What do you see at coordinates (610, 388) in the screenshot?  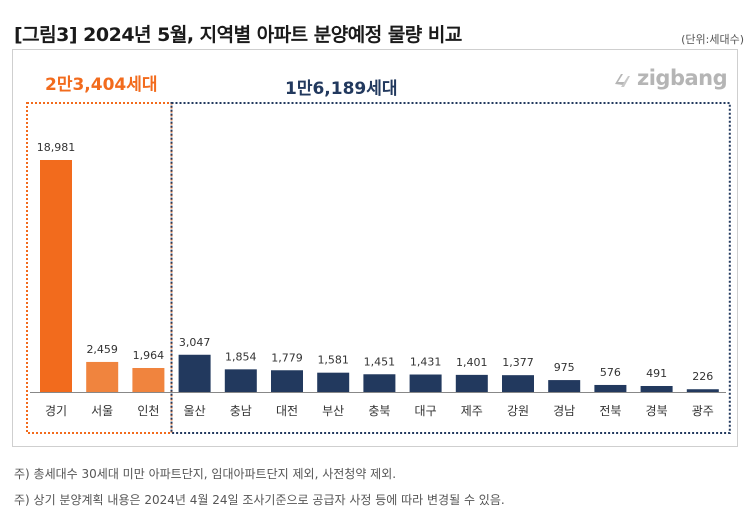 I see `bar-전북` at bounding box center [610, 388].